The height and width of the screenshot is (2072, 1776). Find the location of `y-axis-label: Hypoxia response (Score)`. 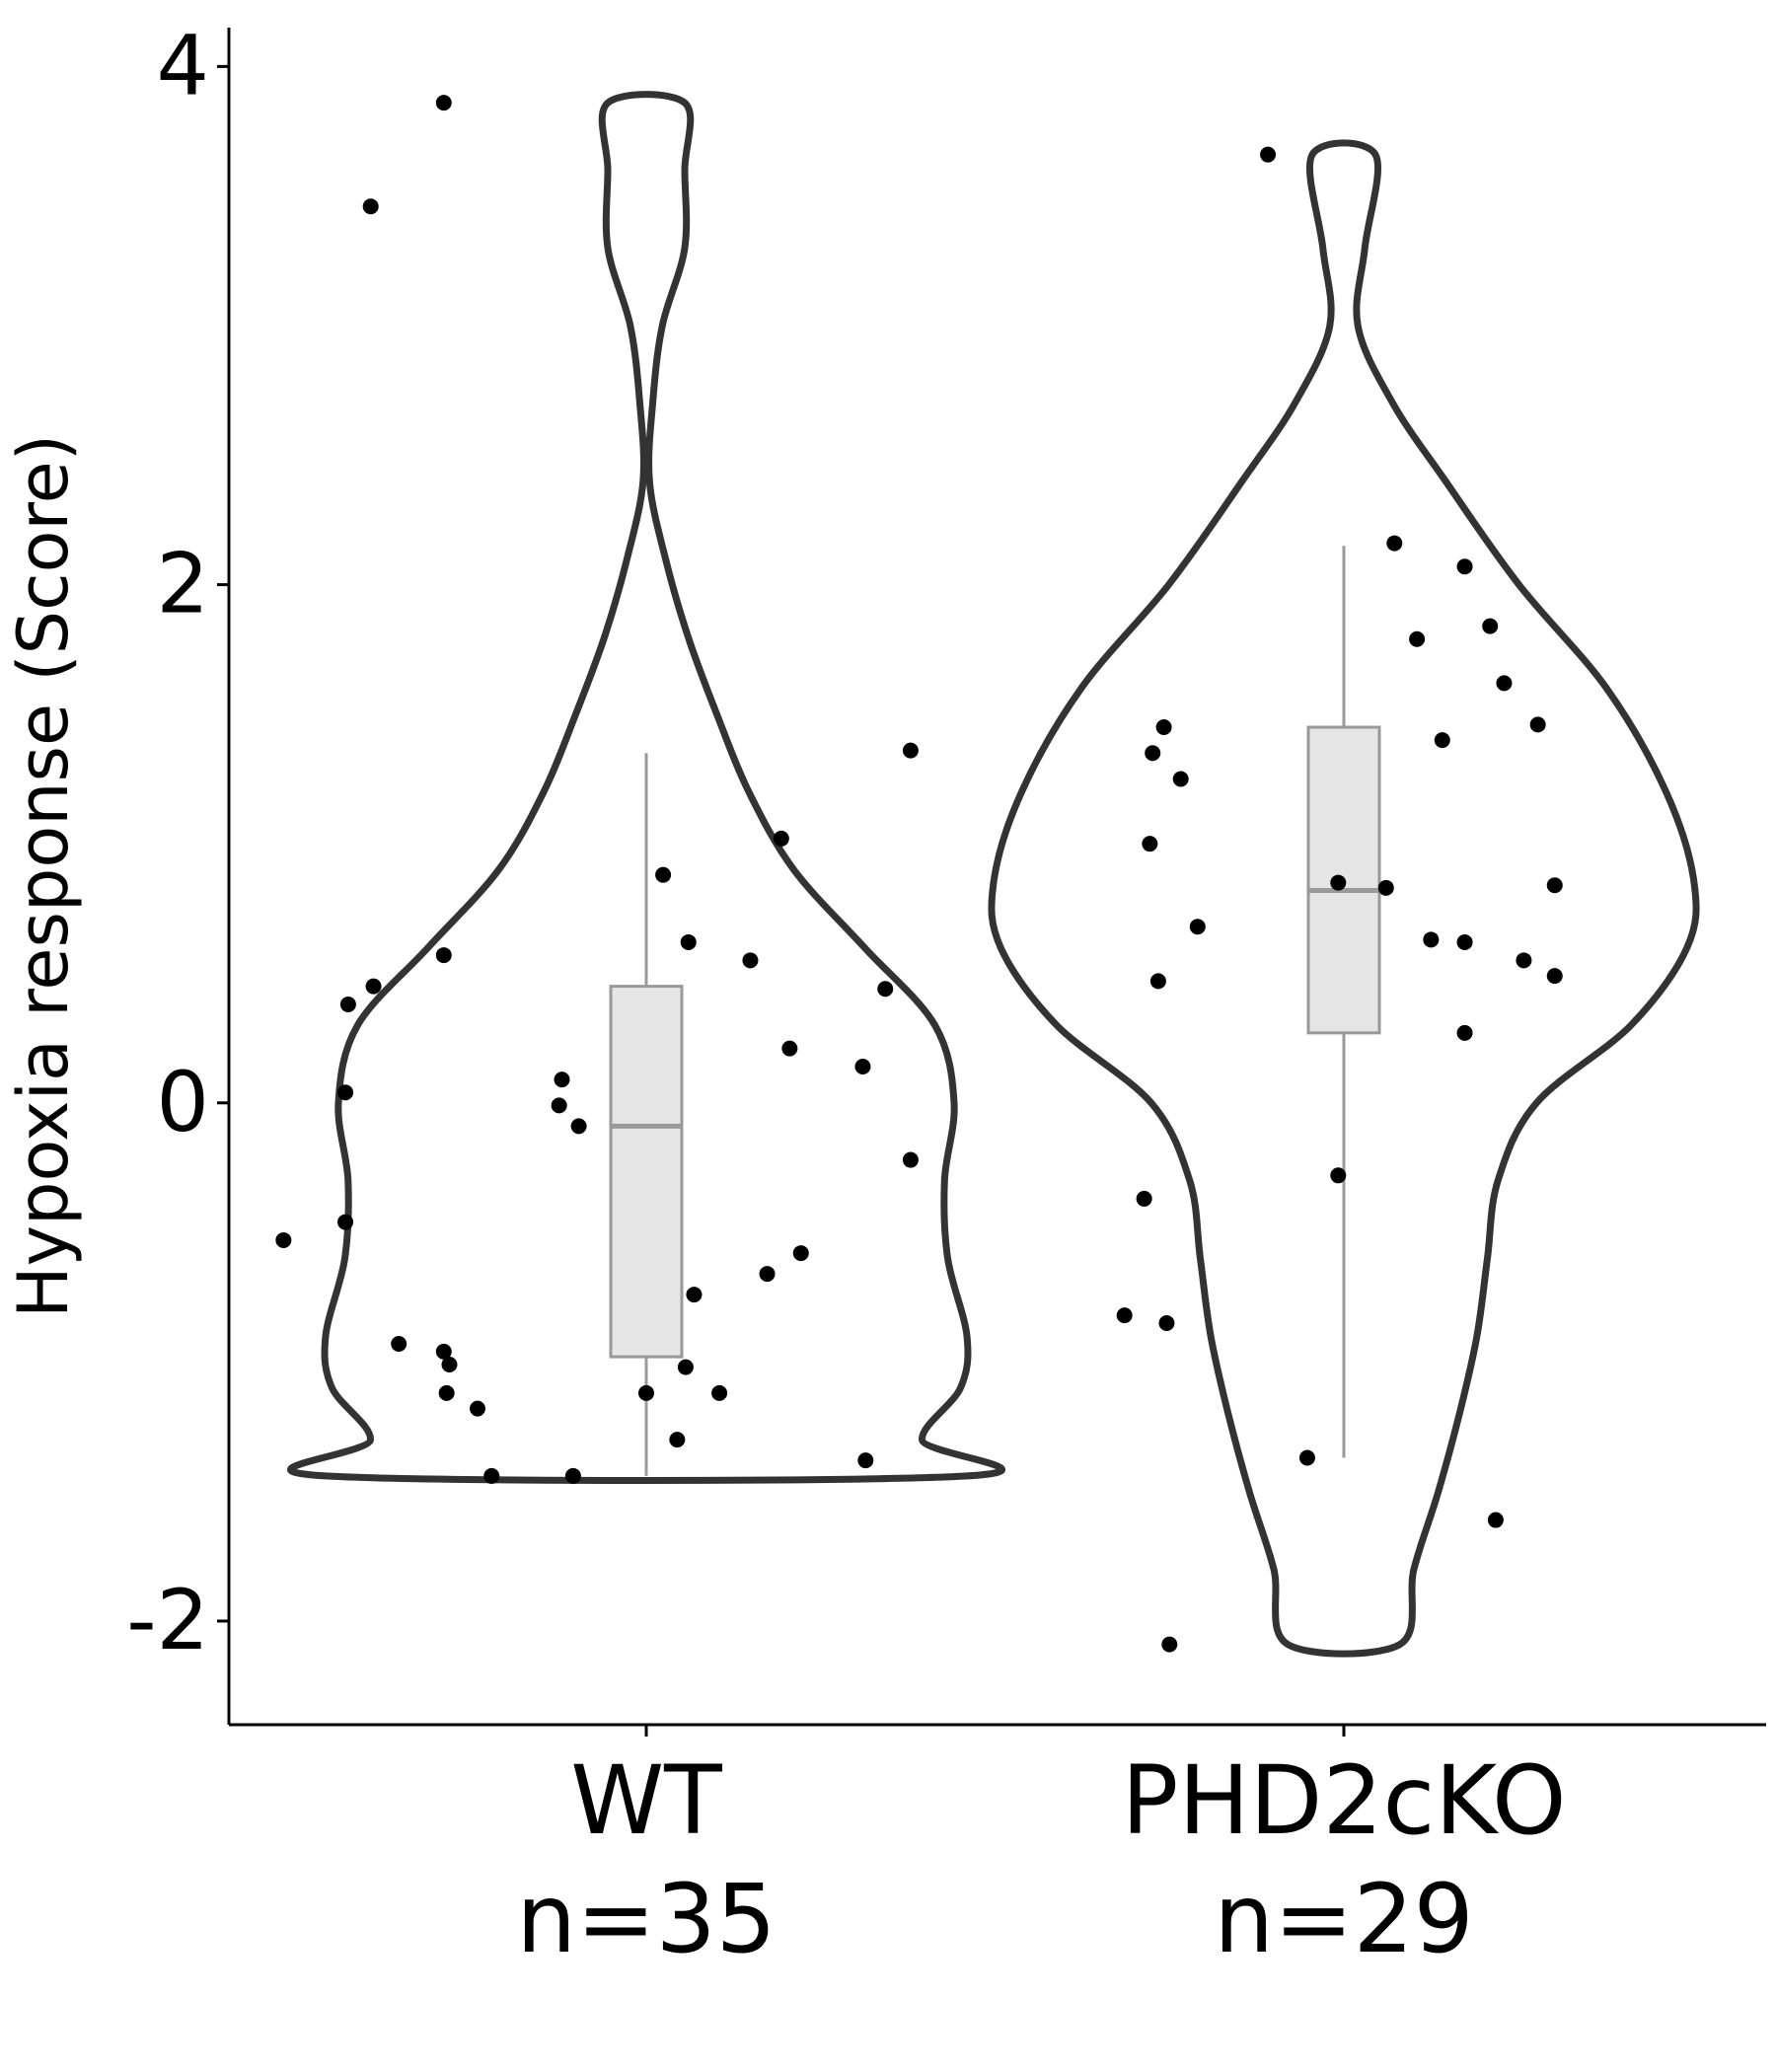

y-axis-label: Hypoxia response (Score) is located at coordinates (43, 876).